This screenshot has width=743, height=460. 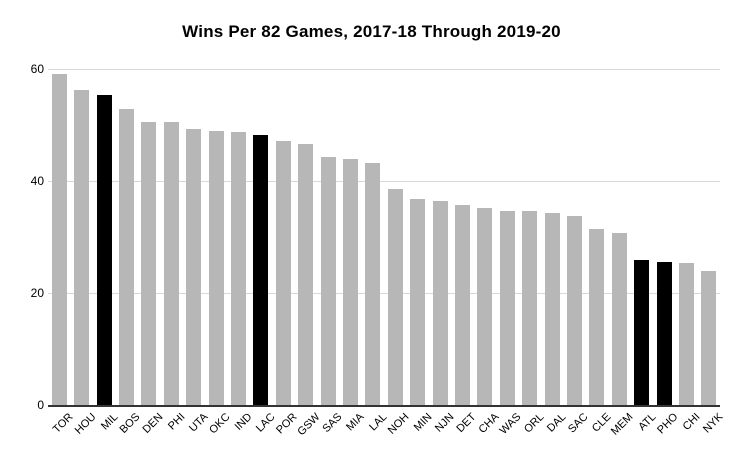 I want to click on y-tick-label-60: 60, so click(x=37, y=69).